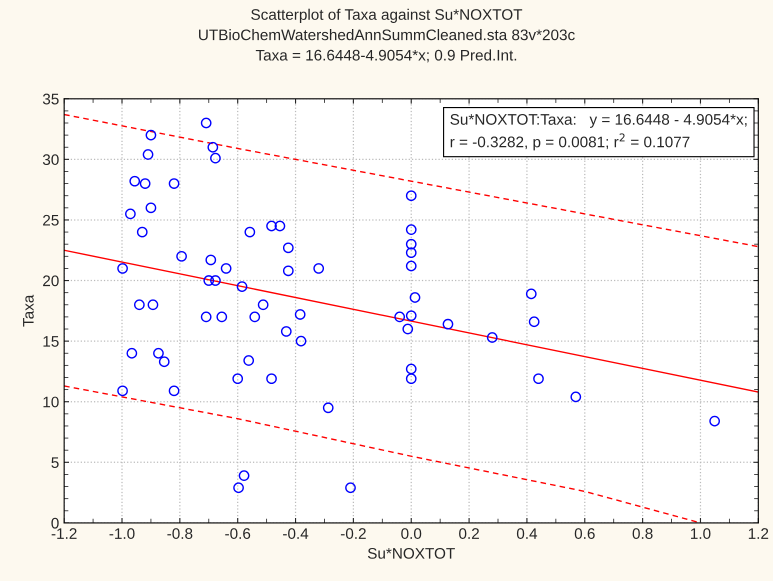 This screenshot has height=581, width=773. Describe the element at coordinates (527, 533) in the screenshot. I see `x-tick-label: 0.4` at that location.